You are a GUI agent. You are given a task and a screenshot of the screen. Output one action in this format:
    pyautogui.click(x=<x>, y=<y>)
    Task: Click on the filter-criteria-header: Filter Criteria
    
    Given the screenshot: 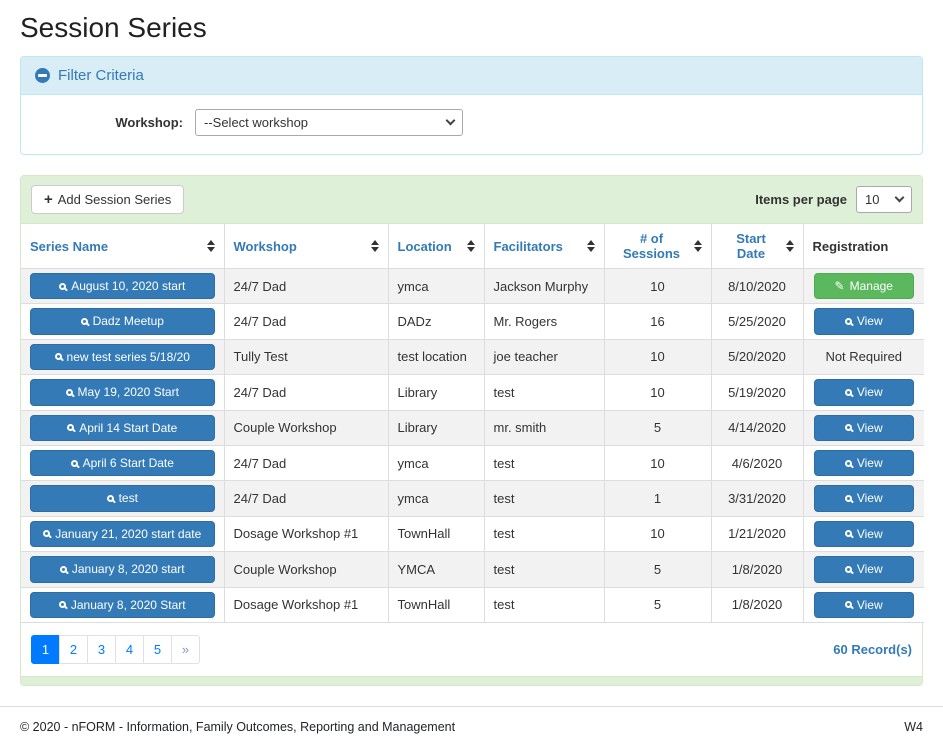 What is the action you would take?
    pyautogui.click(x=471, y=76)
    